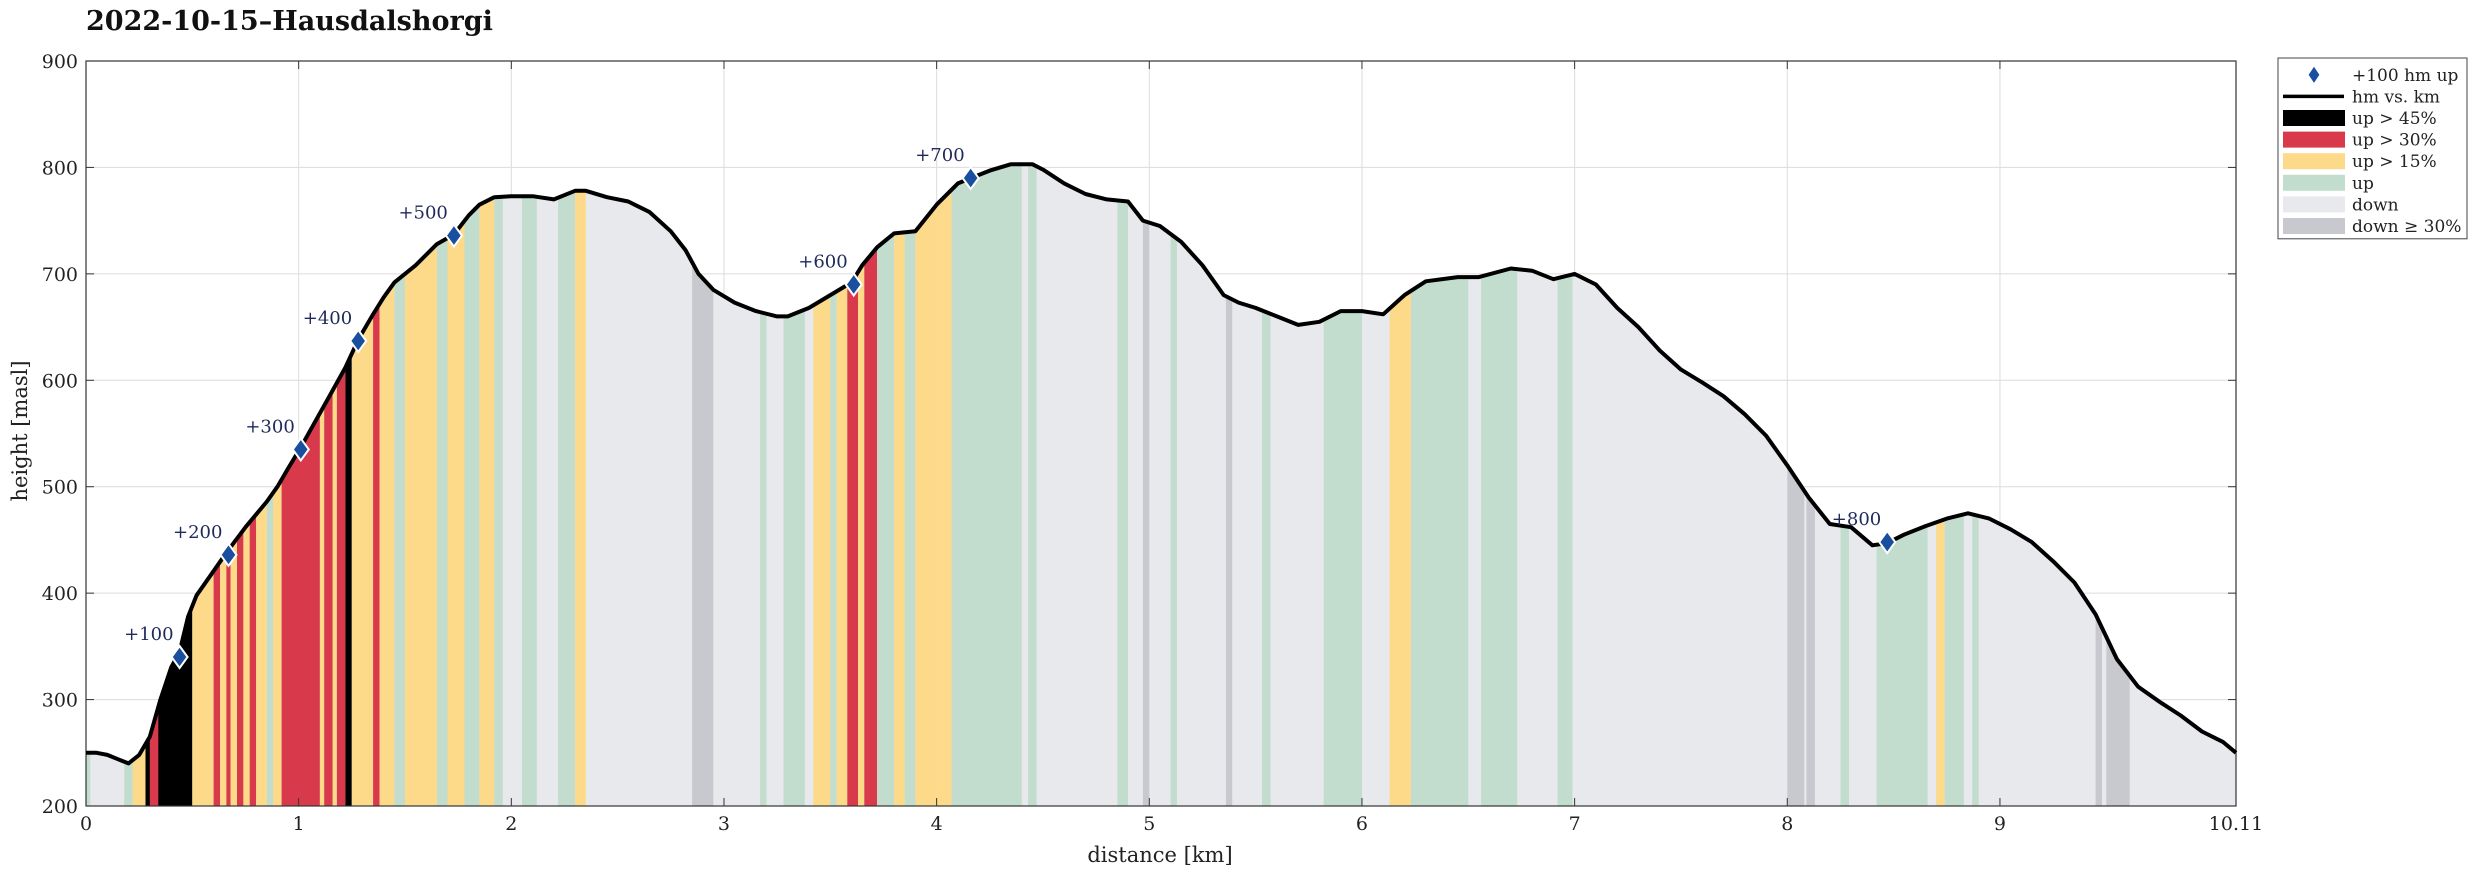 The height and width of the screenshot is (879, 2481). I want to click on x-tick-label: 5, so click(1149, 824).